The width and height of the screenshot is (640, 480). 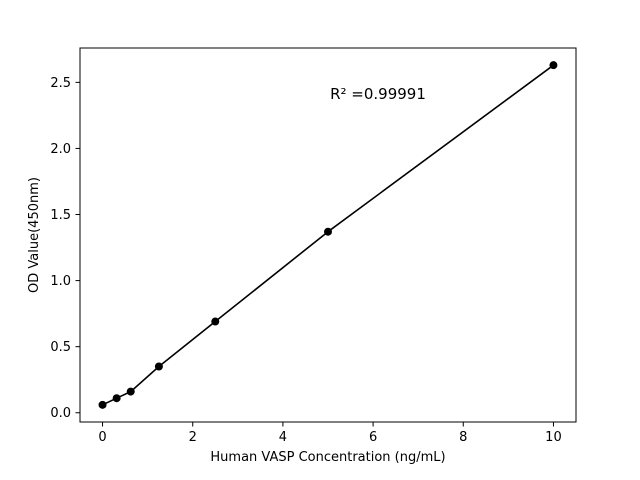 What do you see at coordinates (102, 437) in the screenshot?
I see `x-tick-label: 0` at bounding box center [102, 437].